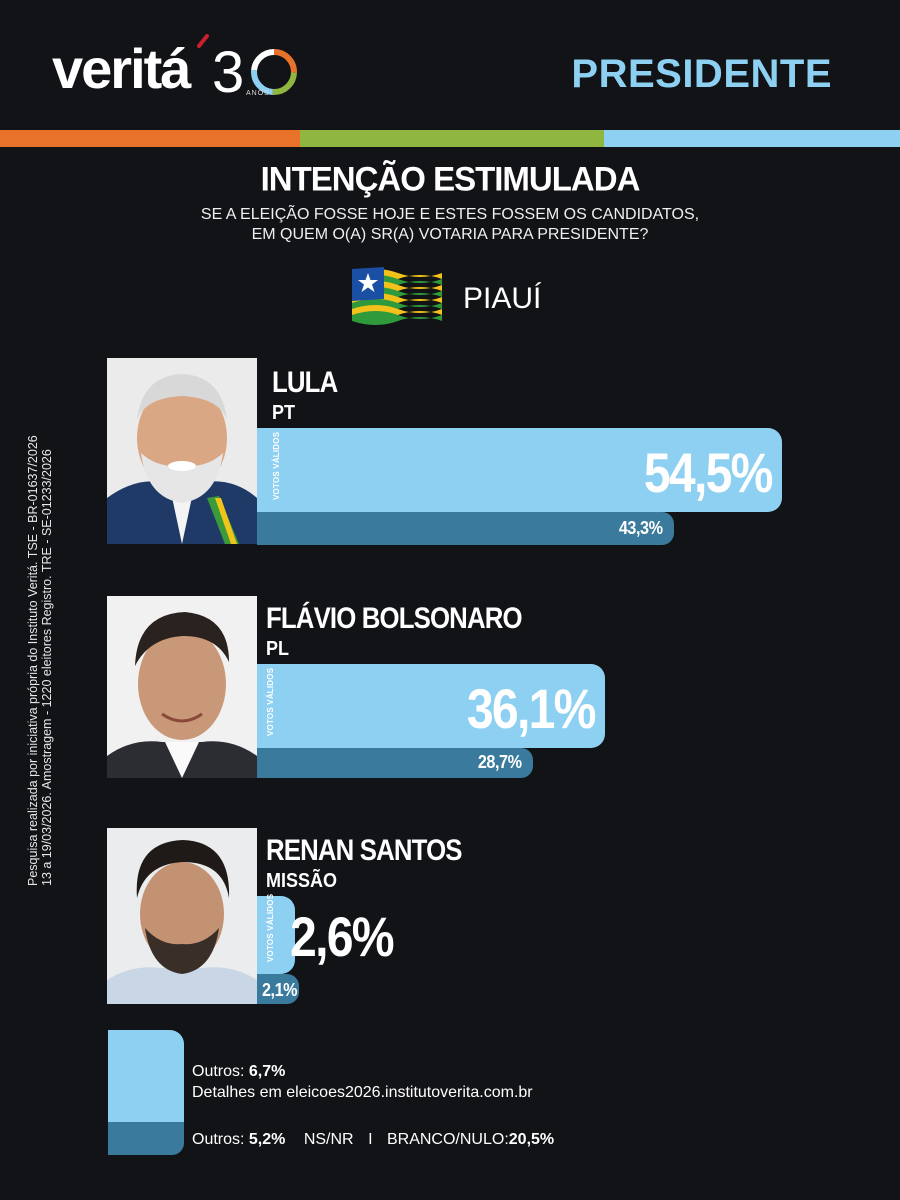 The width and height of the screenshot is (900, 1200). Describe the element at coordinates (270, 701) in the screenshot. I see `valid-votes-label-2: VOTOS VÁLIDOS` at that location.